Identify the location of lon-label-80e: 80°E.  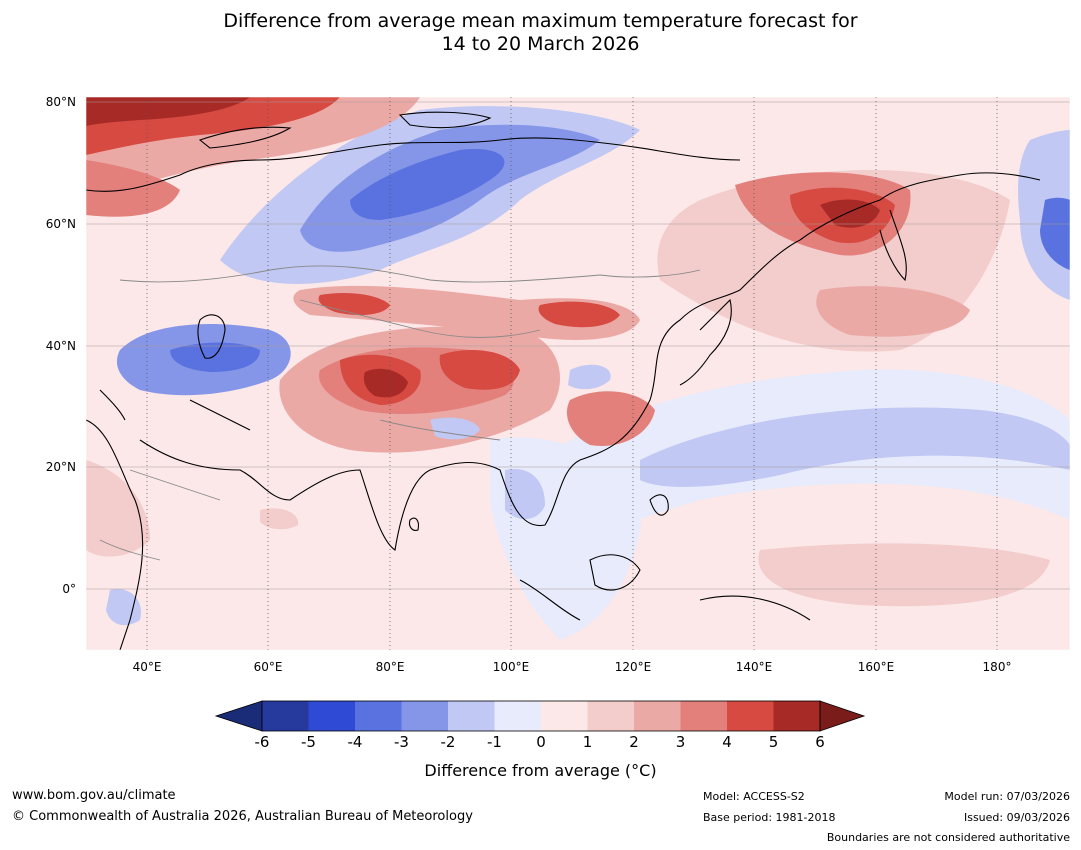
(390, 667).